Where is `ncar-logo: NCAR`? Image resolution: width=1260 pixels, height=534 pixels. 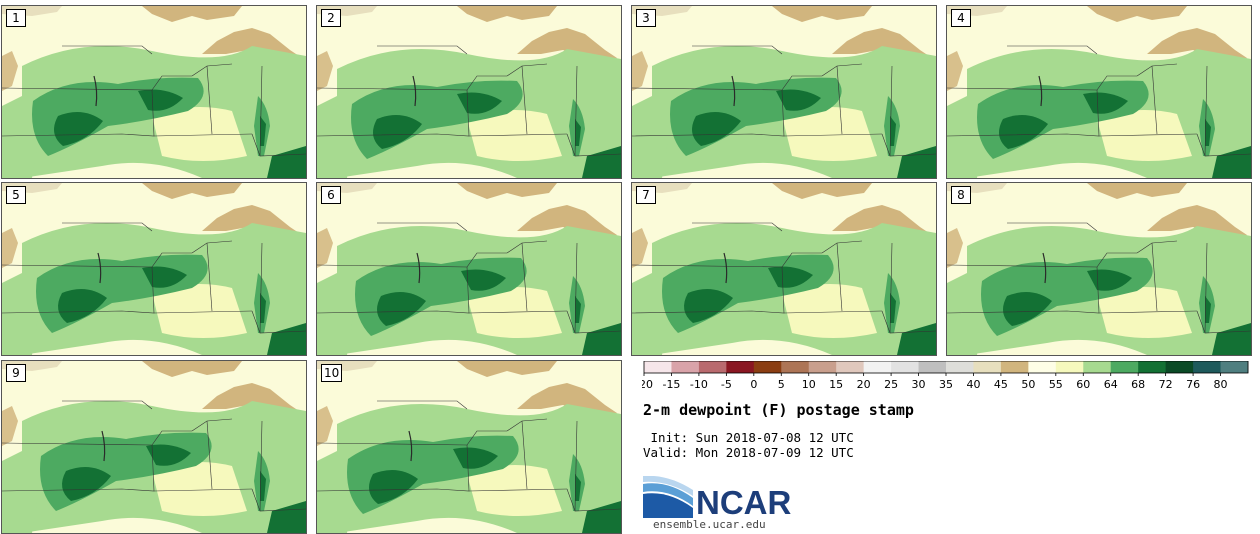
ncar-logo: NCAR is located at coordinates (717, 497).